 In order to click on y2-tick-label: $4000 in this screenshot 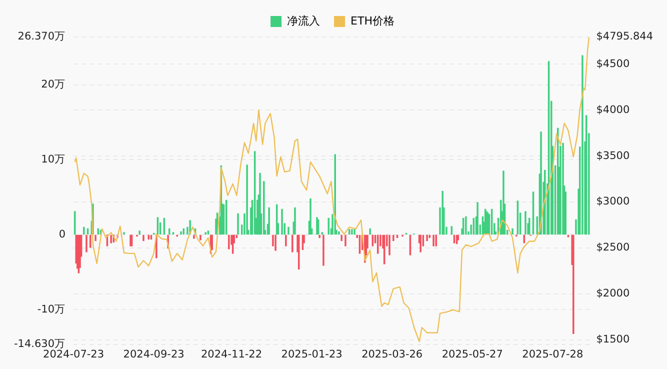, I will do `click(613, 110)`.